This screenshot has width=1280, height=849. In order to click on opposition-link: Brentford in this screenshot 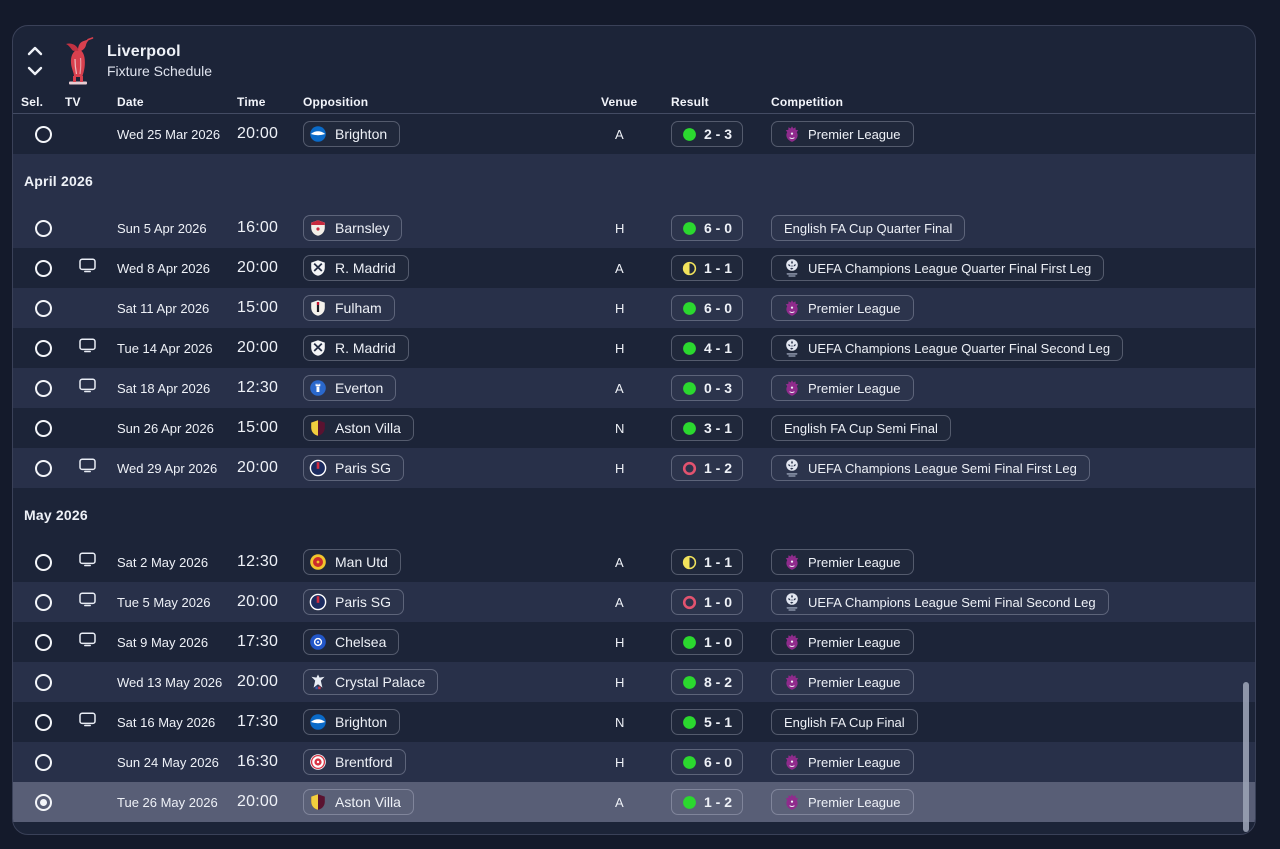, I will do `click(354, 762)`.